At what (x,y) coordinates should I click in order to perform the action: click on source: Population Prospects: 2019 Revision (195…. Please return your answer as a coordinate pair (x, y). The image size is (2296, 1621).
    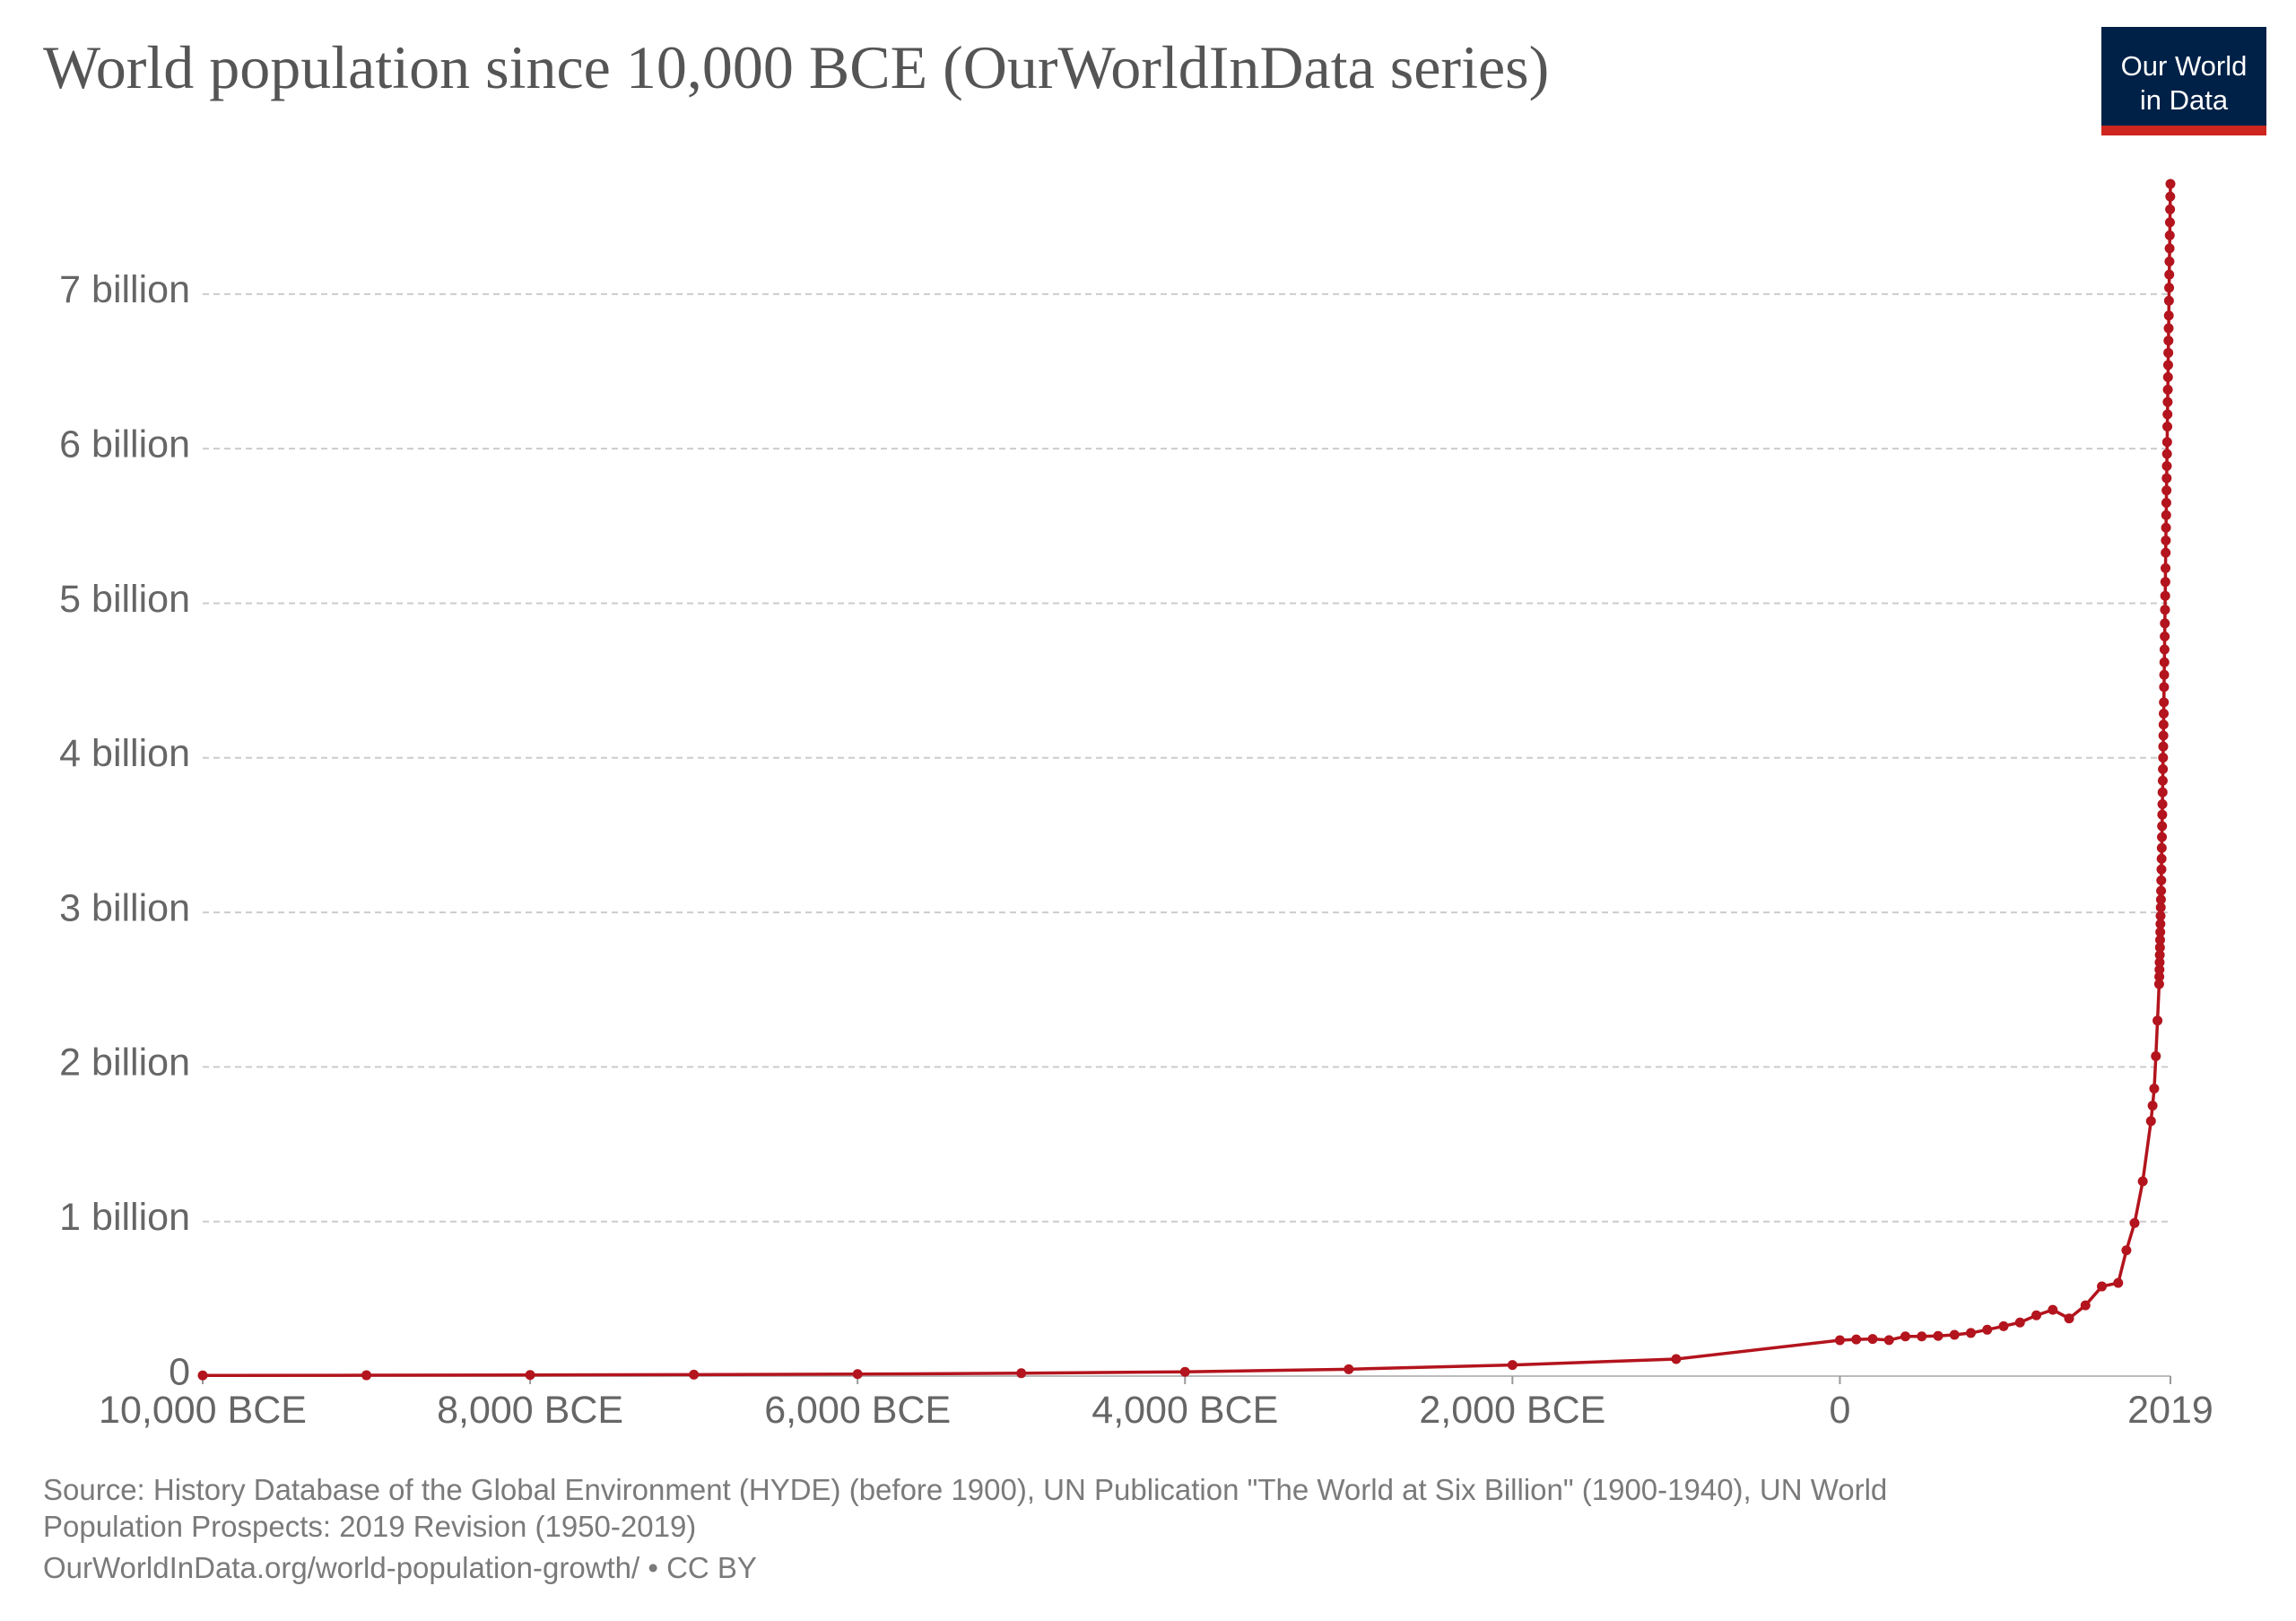
    Looking at the image, I should click on (369, 1526).